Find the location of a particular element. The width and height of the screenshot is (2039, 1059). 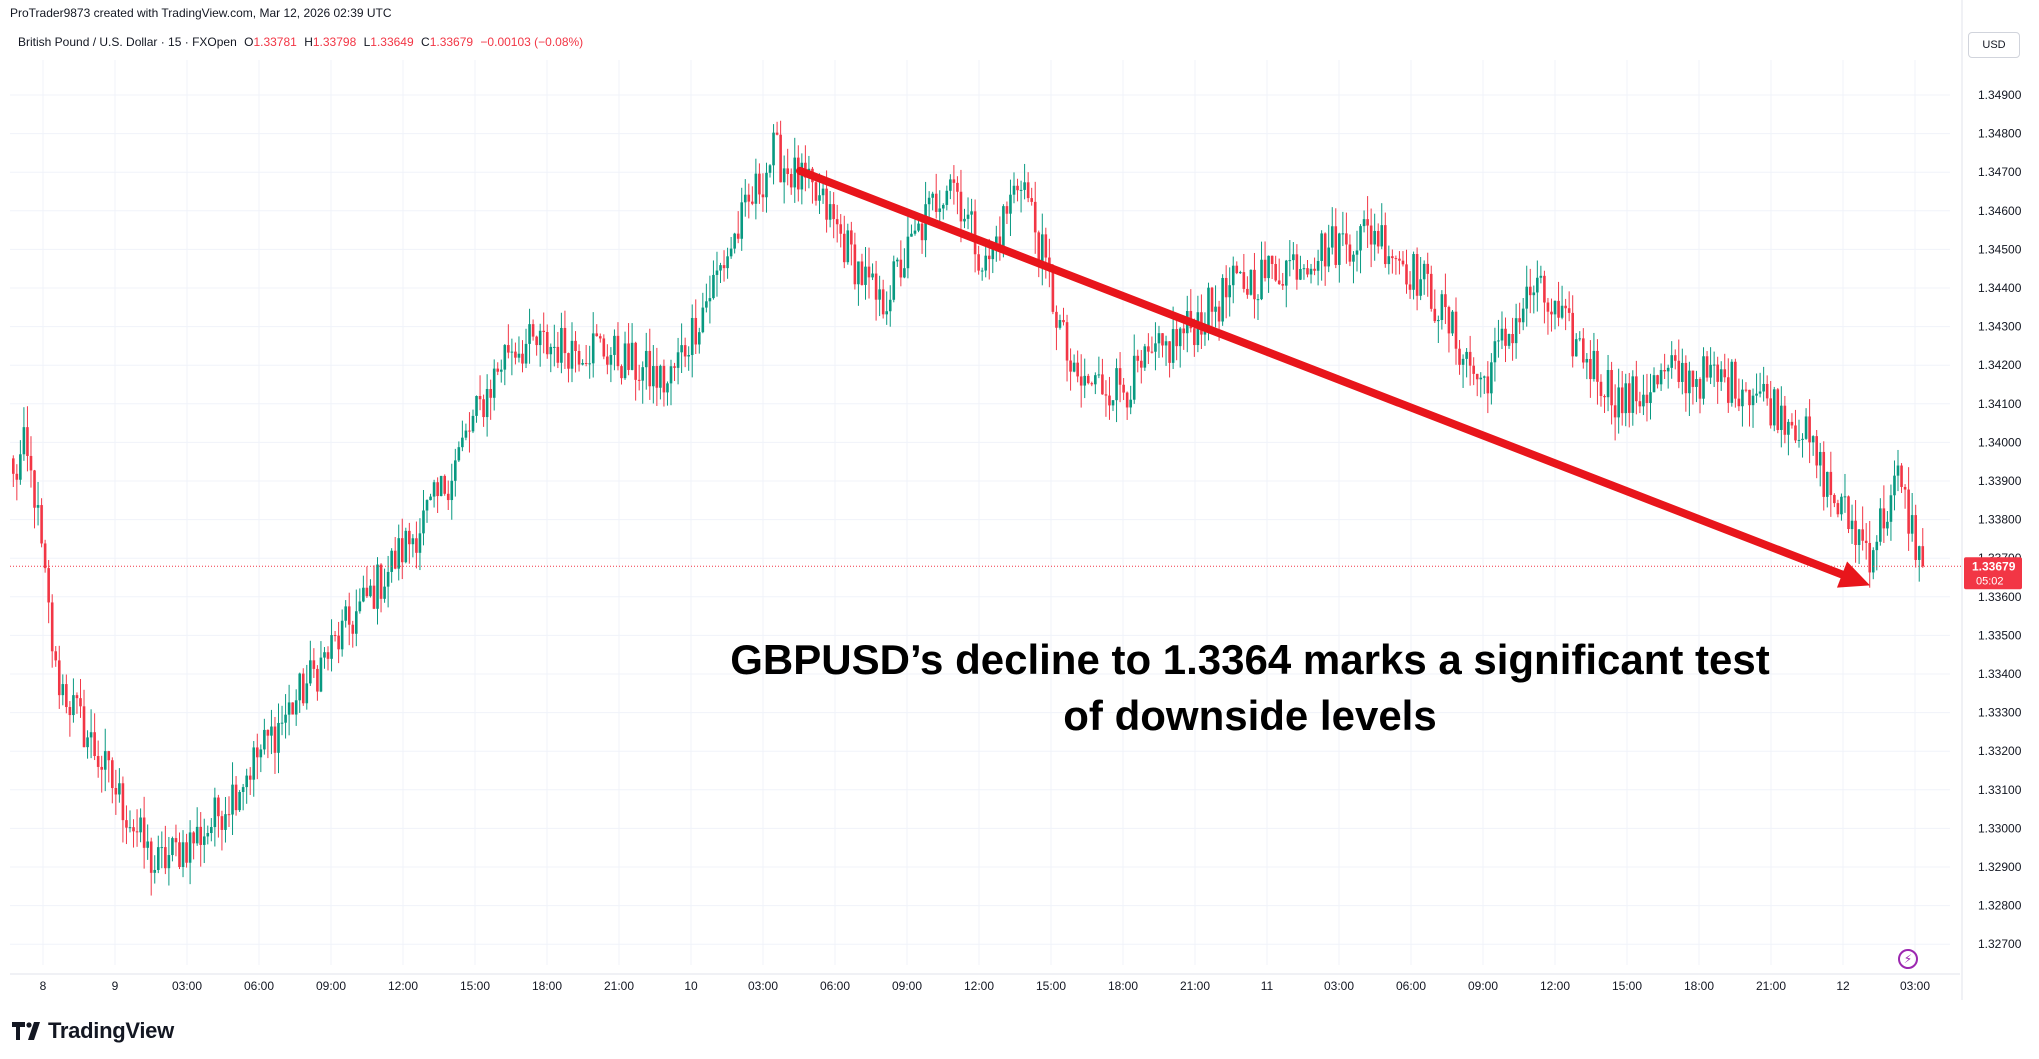

price-tick-label: 1.33400 is located at coordinates (2000, 674).